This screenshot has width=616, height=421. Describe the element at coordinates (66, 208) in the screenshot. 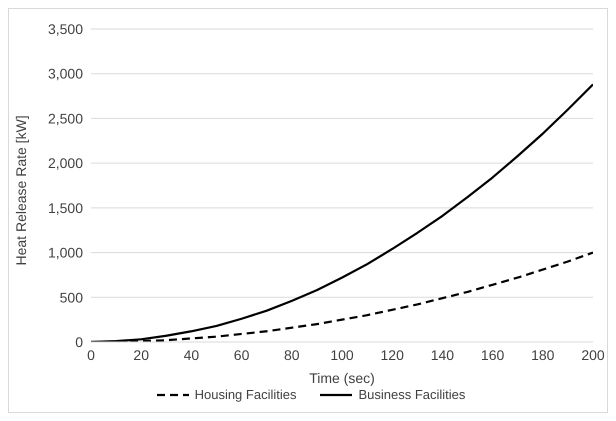

I see `y-tick-label: 1,500` at that location.